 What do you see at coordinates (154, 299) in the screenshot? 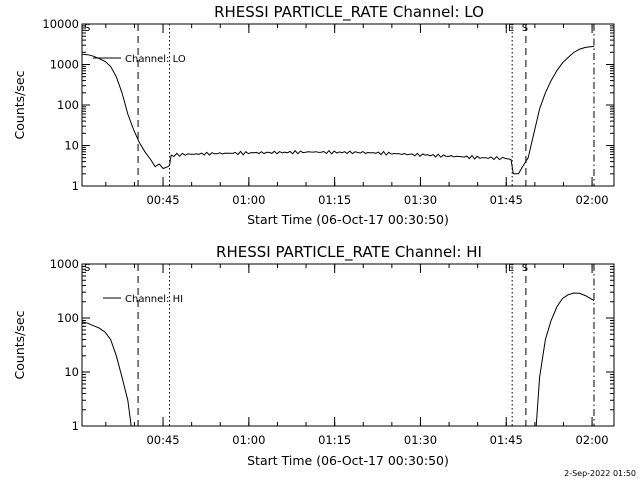
I see `legend-label-hi: Channel: HI` at bounding box center [154, 299].